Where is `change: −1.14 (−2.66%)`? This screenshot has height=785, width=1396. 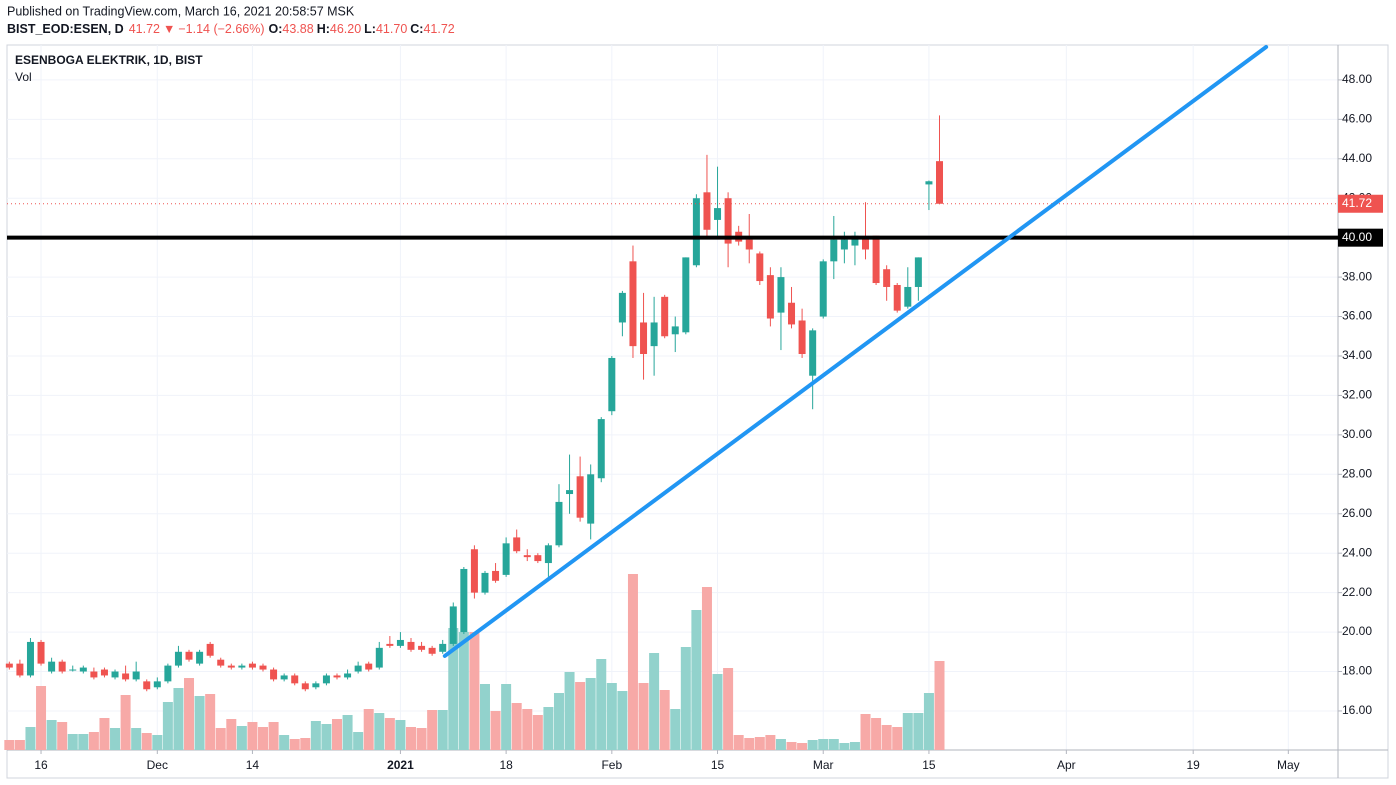 change: −1.14 (−2.66%) is located at coordinates (221, 29).